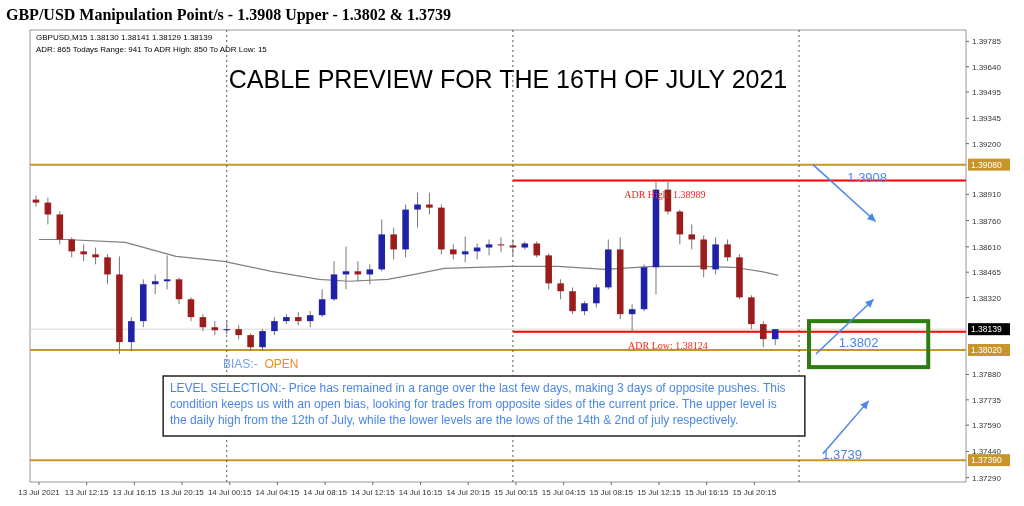  Describe the element at coordinates (281, 364) in the screenshot. I see `annotation: OPEN` at that location.